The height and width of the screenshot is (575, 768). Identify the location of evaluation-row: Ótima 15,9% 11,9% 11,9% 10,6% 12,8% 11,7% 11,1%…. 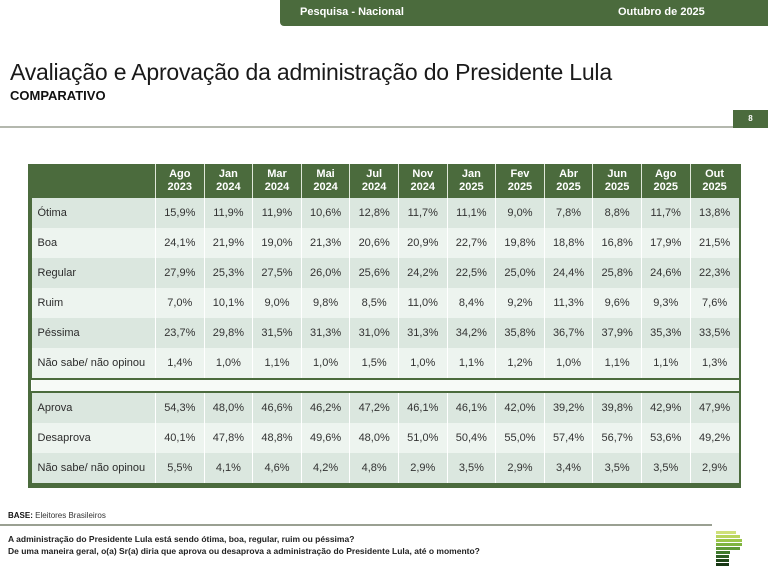
(385, 213).